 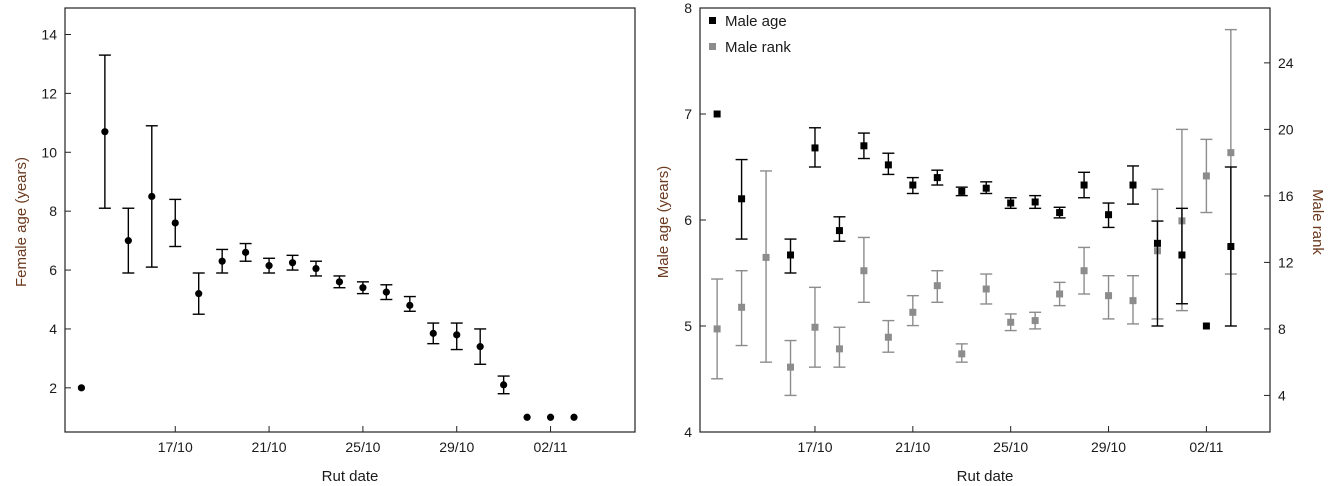 What do you see at coordinates (756, 21) in the screenshot?
I see `legend-label-male-age: Male age` at bounding box center [756, 21].